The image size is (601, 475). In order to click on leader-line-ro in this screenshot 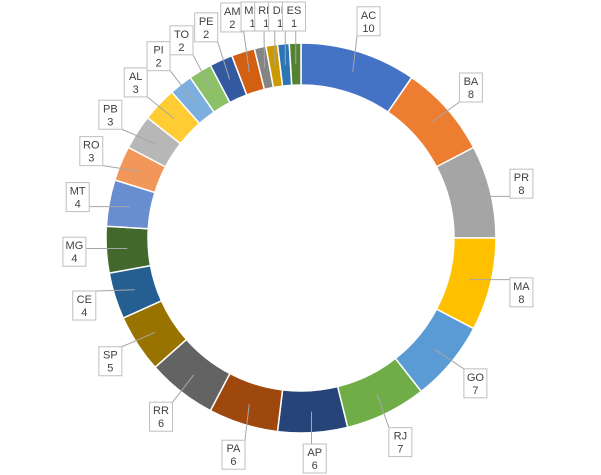, I will do `click(121, 168)`.